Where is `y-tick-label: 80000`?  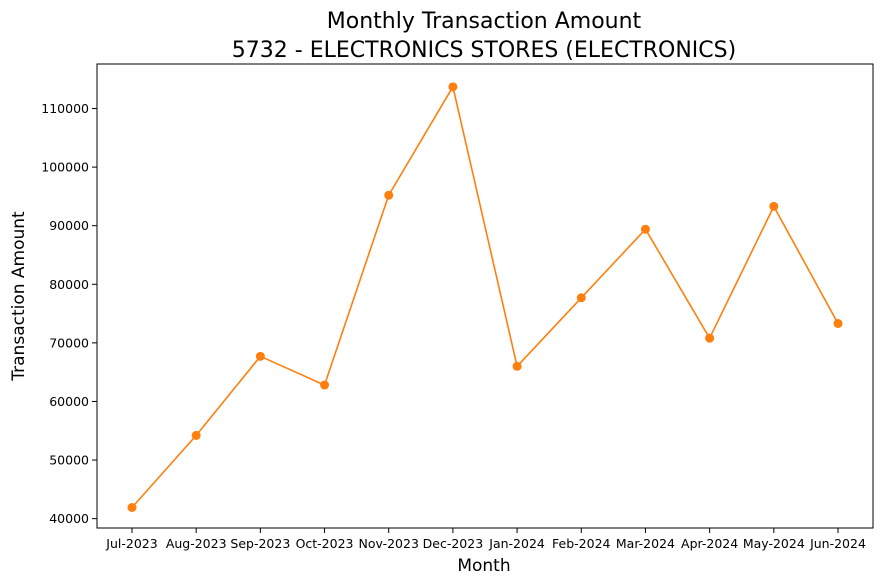 y-tick-label: 80000 is located at coordinates (69, 284).